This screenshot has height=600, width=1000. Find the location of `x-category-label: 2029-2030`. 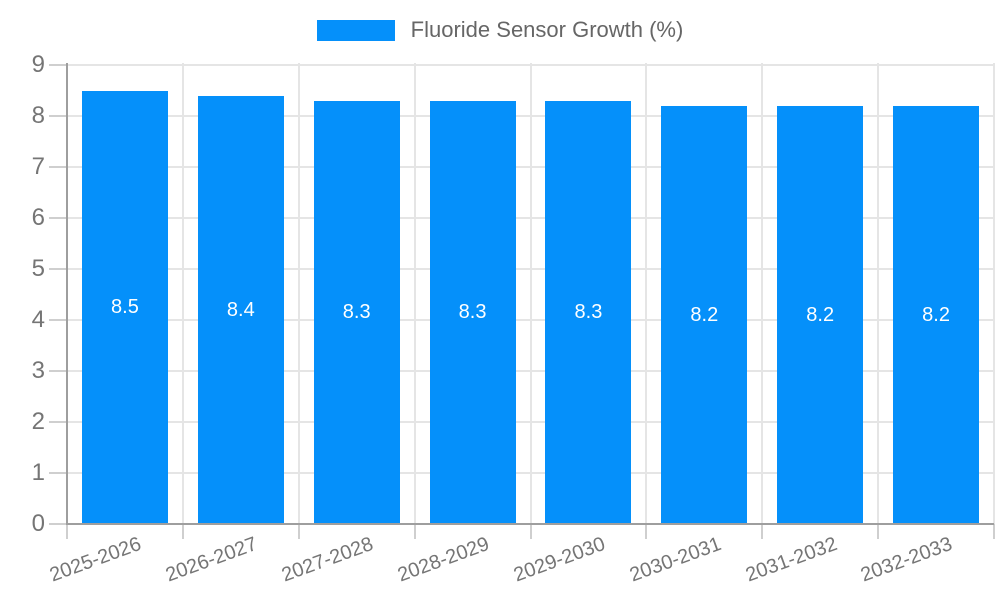

x-category-label: 2029-2030 is located at coordinates (559, 560).